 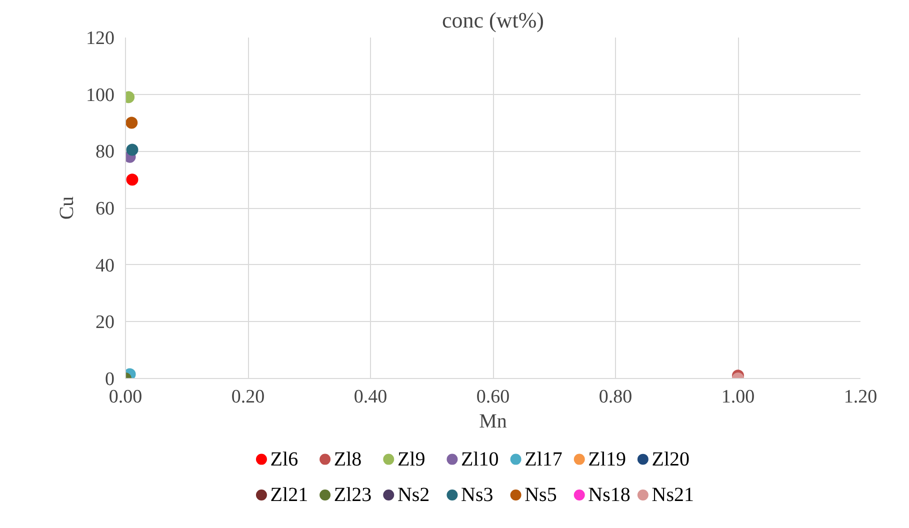 What do you see at coordinates (67, 208) in the screenshot?
I see `y-axis-title: Cu` at bounding box center [67, 208].